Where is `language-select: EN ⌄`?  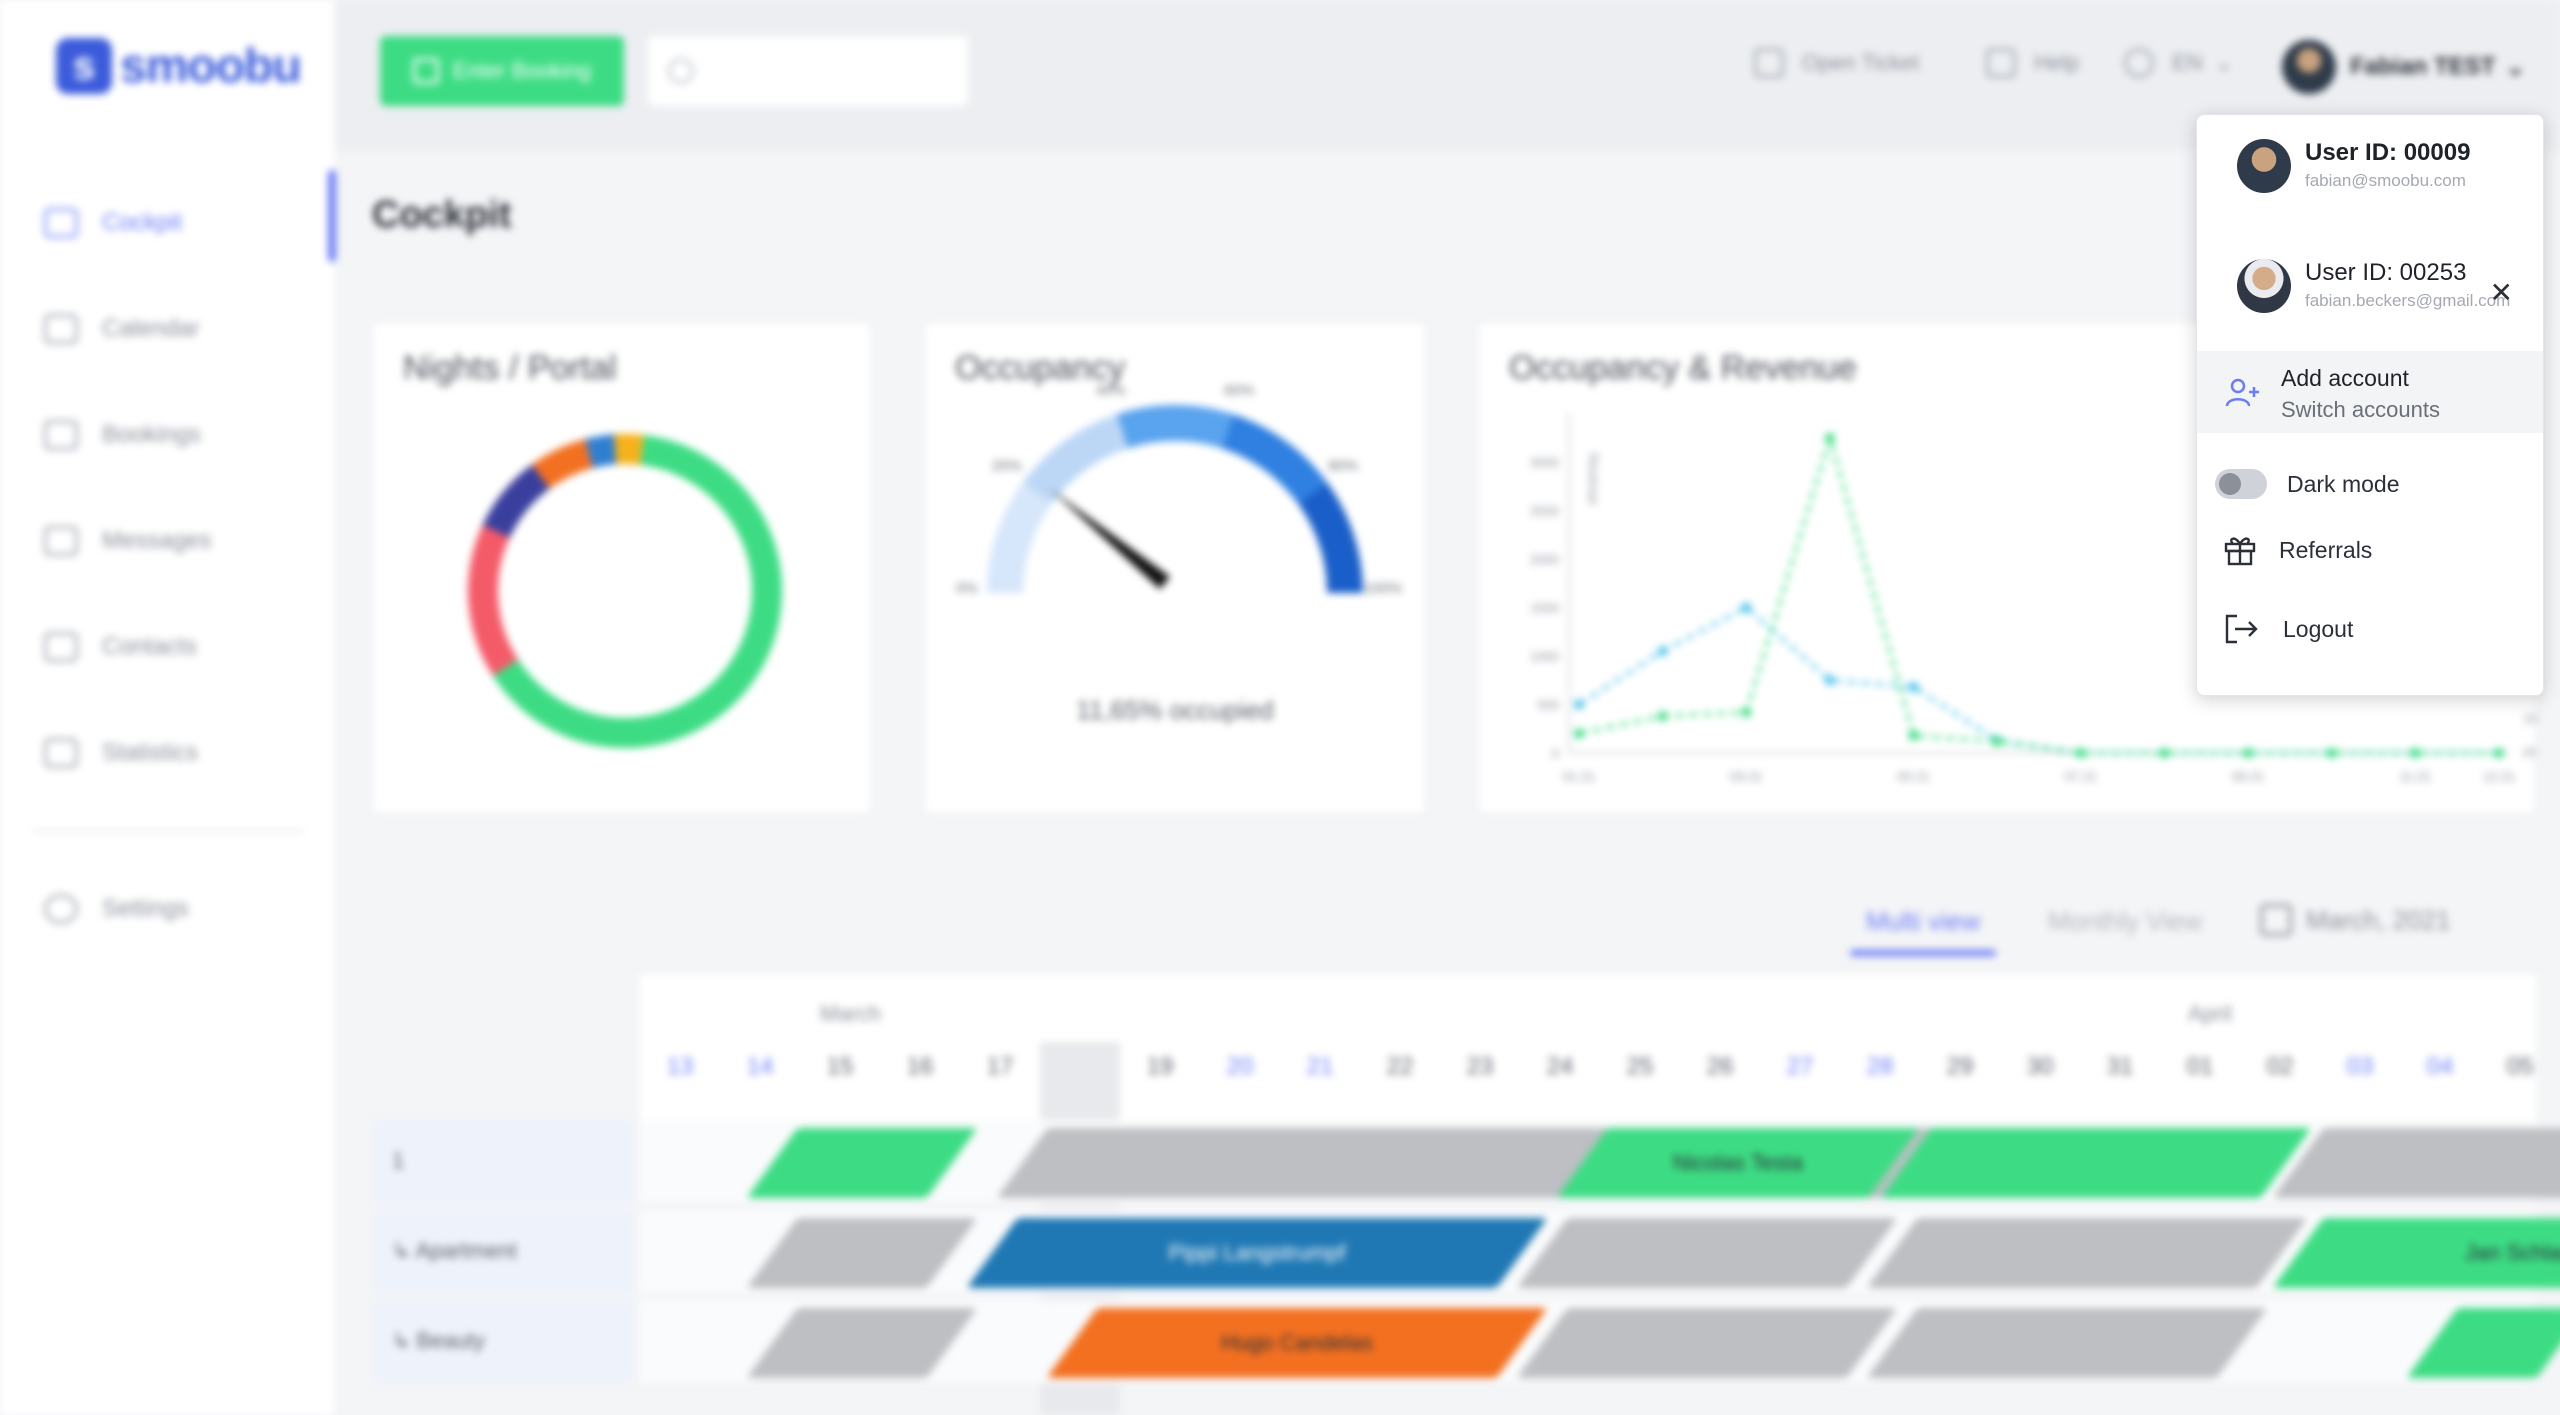
language-select: EN ⌄ is located at coordinates (2178, 63).